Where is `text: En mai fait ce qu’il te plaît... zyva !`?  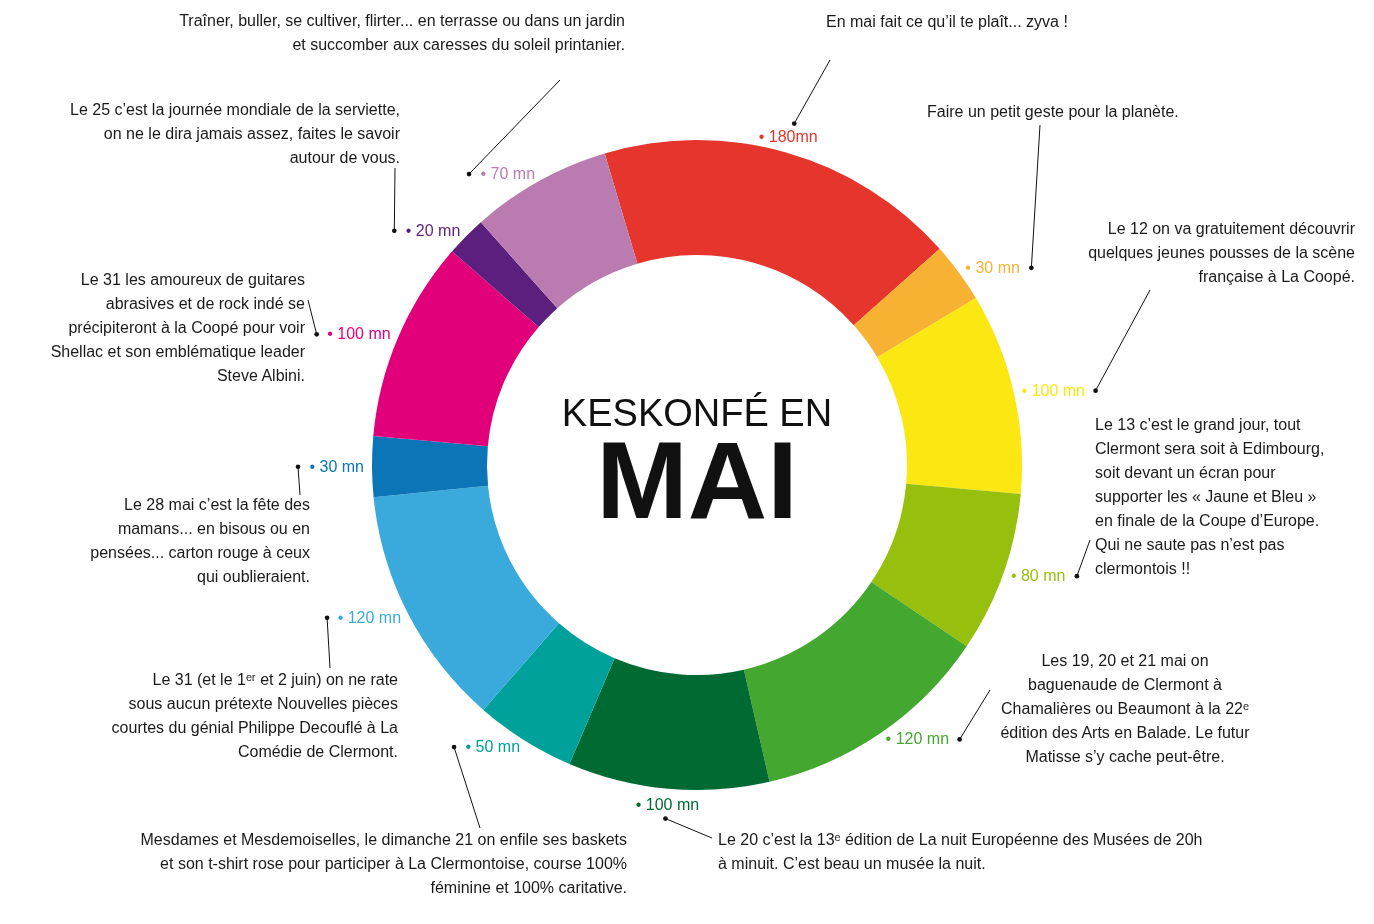 text: En mai fait ce qu’il te plaît... zyva ! is located at coordinates (947, 21).